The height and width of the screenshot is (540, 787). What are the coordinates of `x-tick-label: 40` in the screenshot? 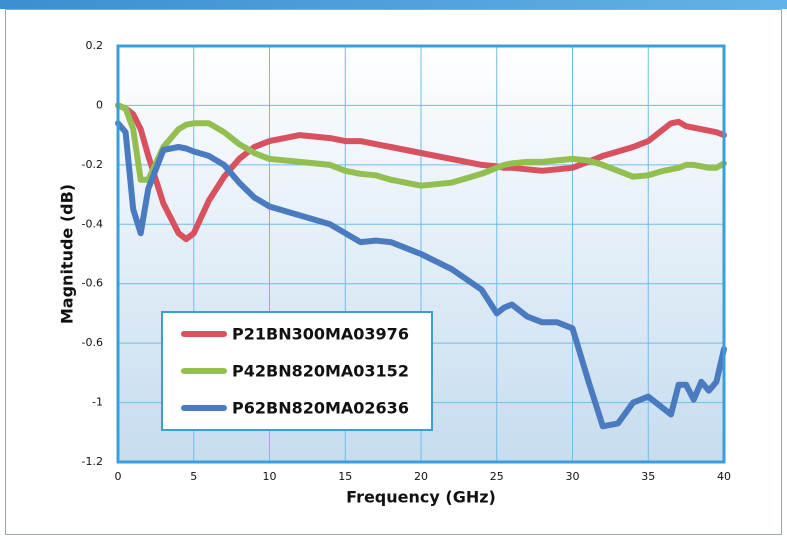 It's located at (724, 476).